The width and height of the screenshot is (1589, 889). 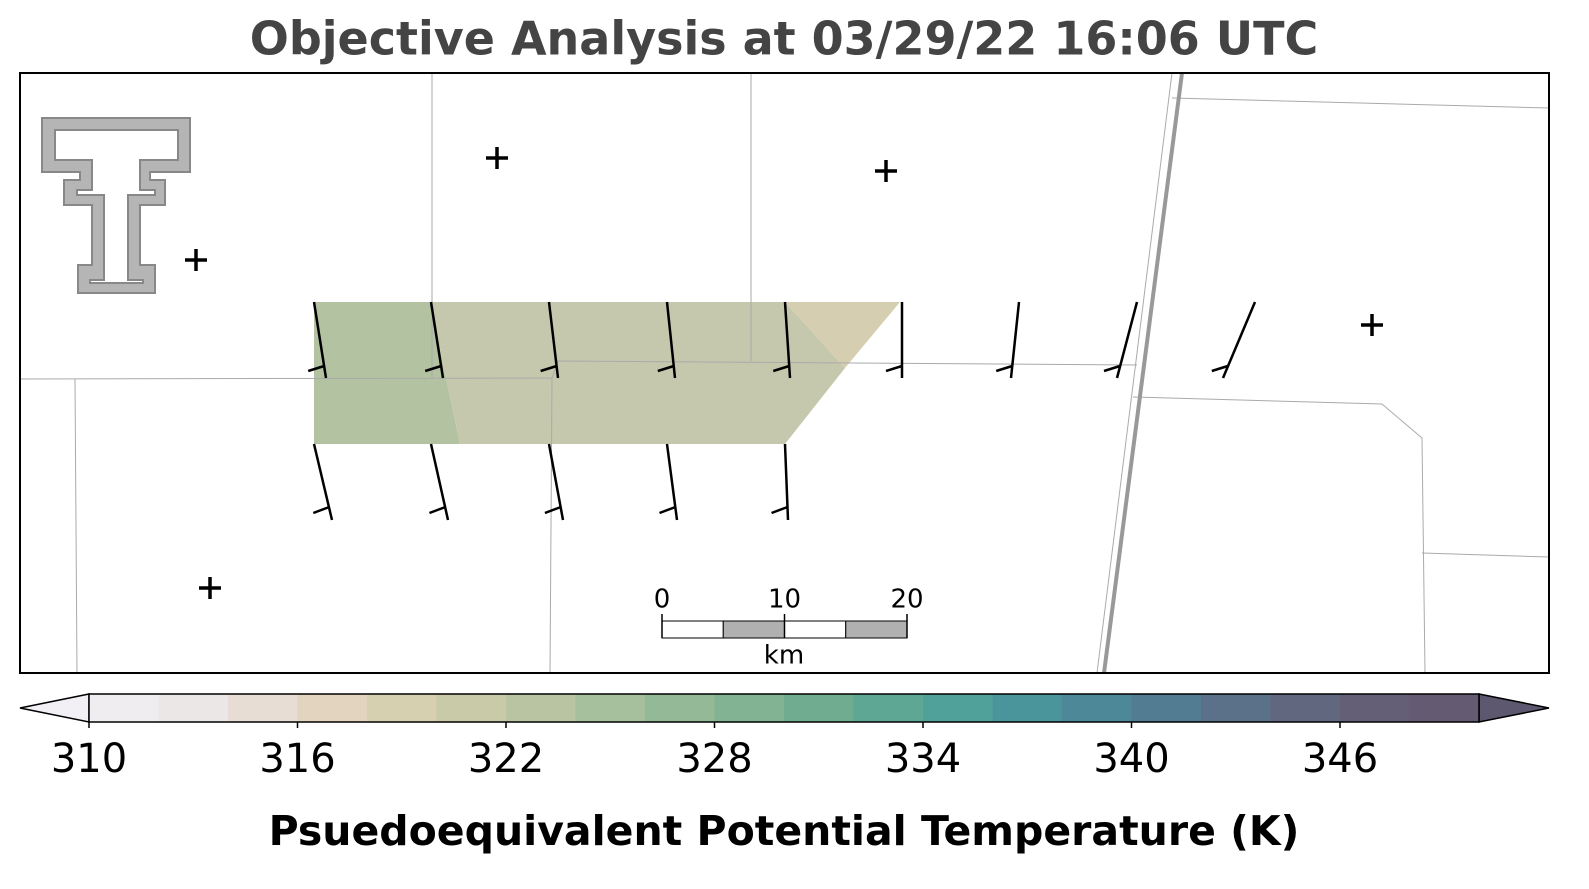 What do you see at coordinates (923, 759) in the screenshot?
I see `colorbar-tick-label: 334` at bounding box center [923, 759].